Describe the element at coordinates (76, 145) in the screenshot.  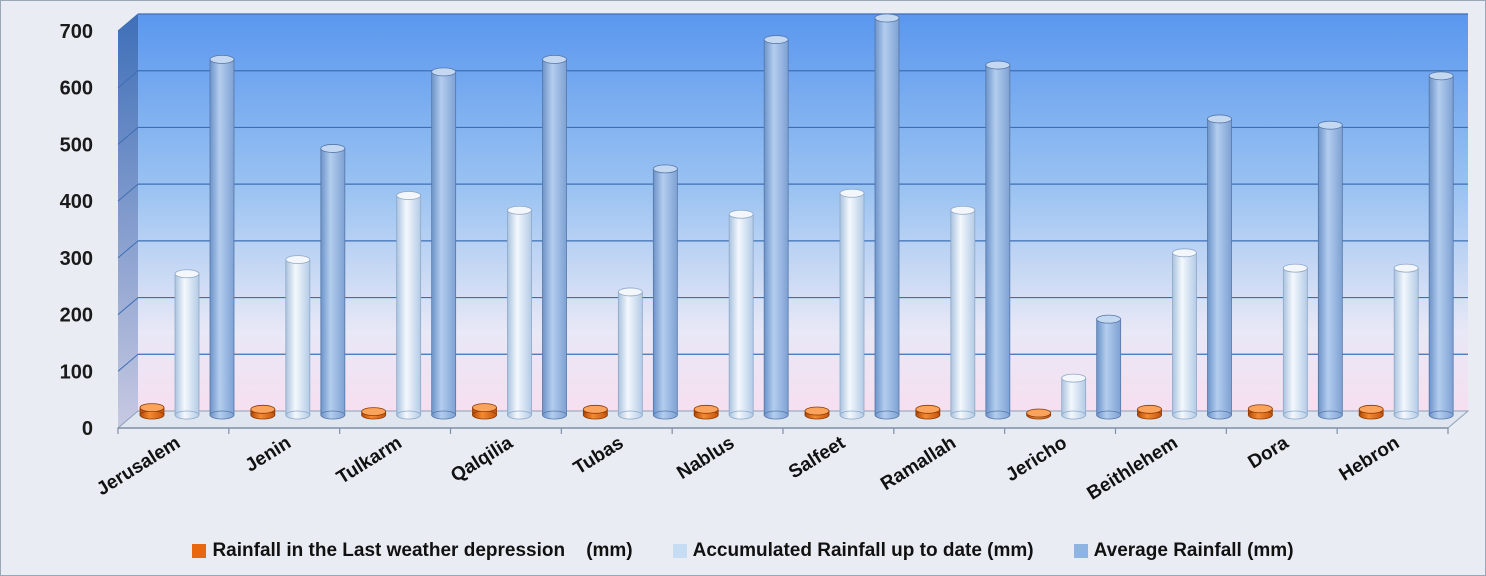
I see `y-tick-label: 500` at that location.